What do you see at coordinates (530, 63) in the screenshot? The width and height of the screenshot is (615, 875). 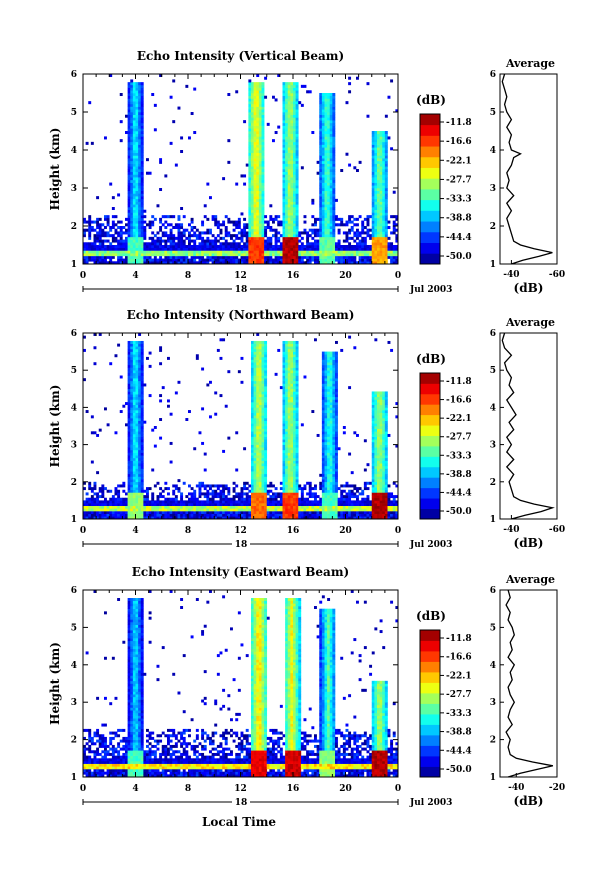 I see `average-title: Average` at bounding box center [530, 63].